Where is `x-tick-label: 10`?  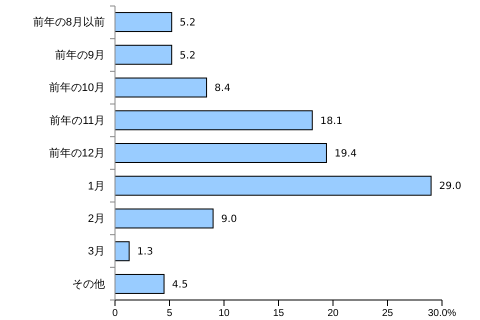
x-tick-label: 10 is located at coordinates (224, 314).